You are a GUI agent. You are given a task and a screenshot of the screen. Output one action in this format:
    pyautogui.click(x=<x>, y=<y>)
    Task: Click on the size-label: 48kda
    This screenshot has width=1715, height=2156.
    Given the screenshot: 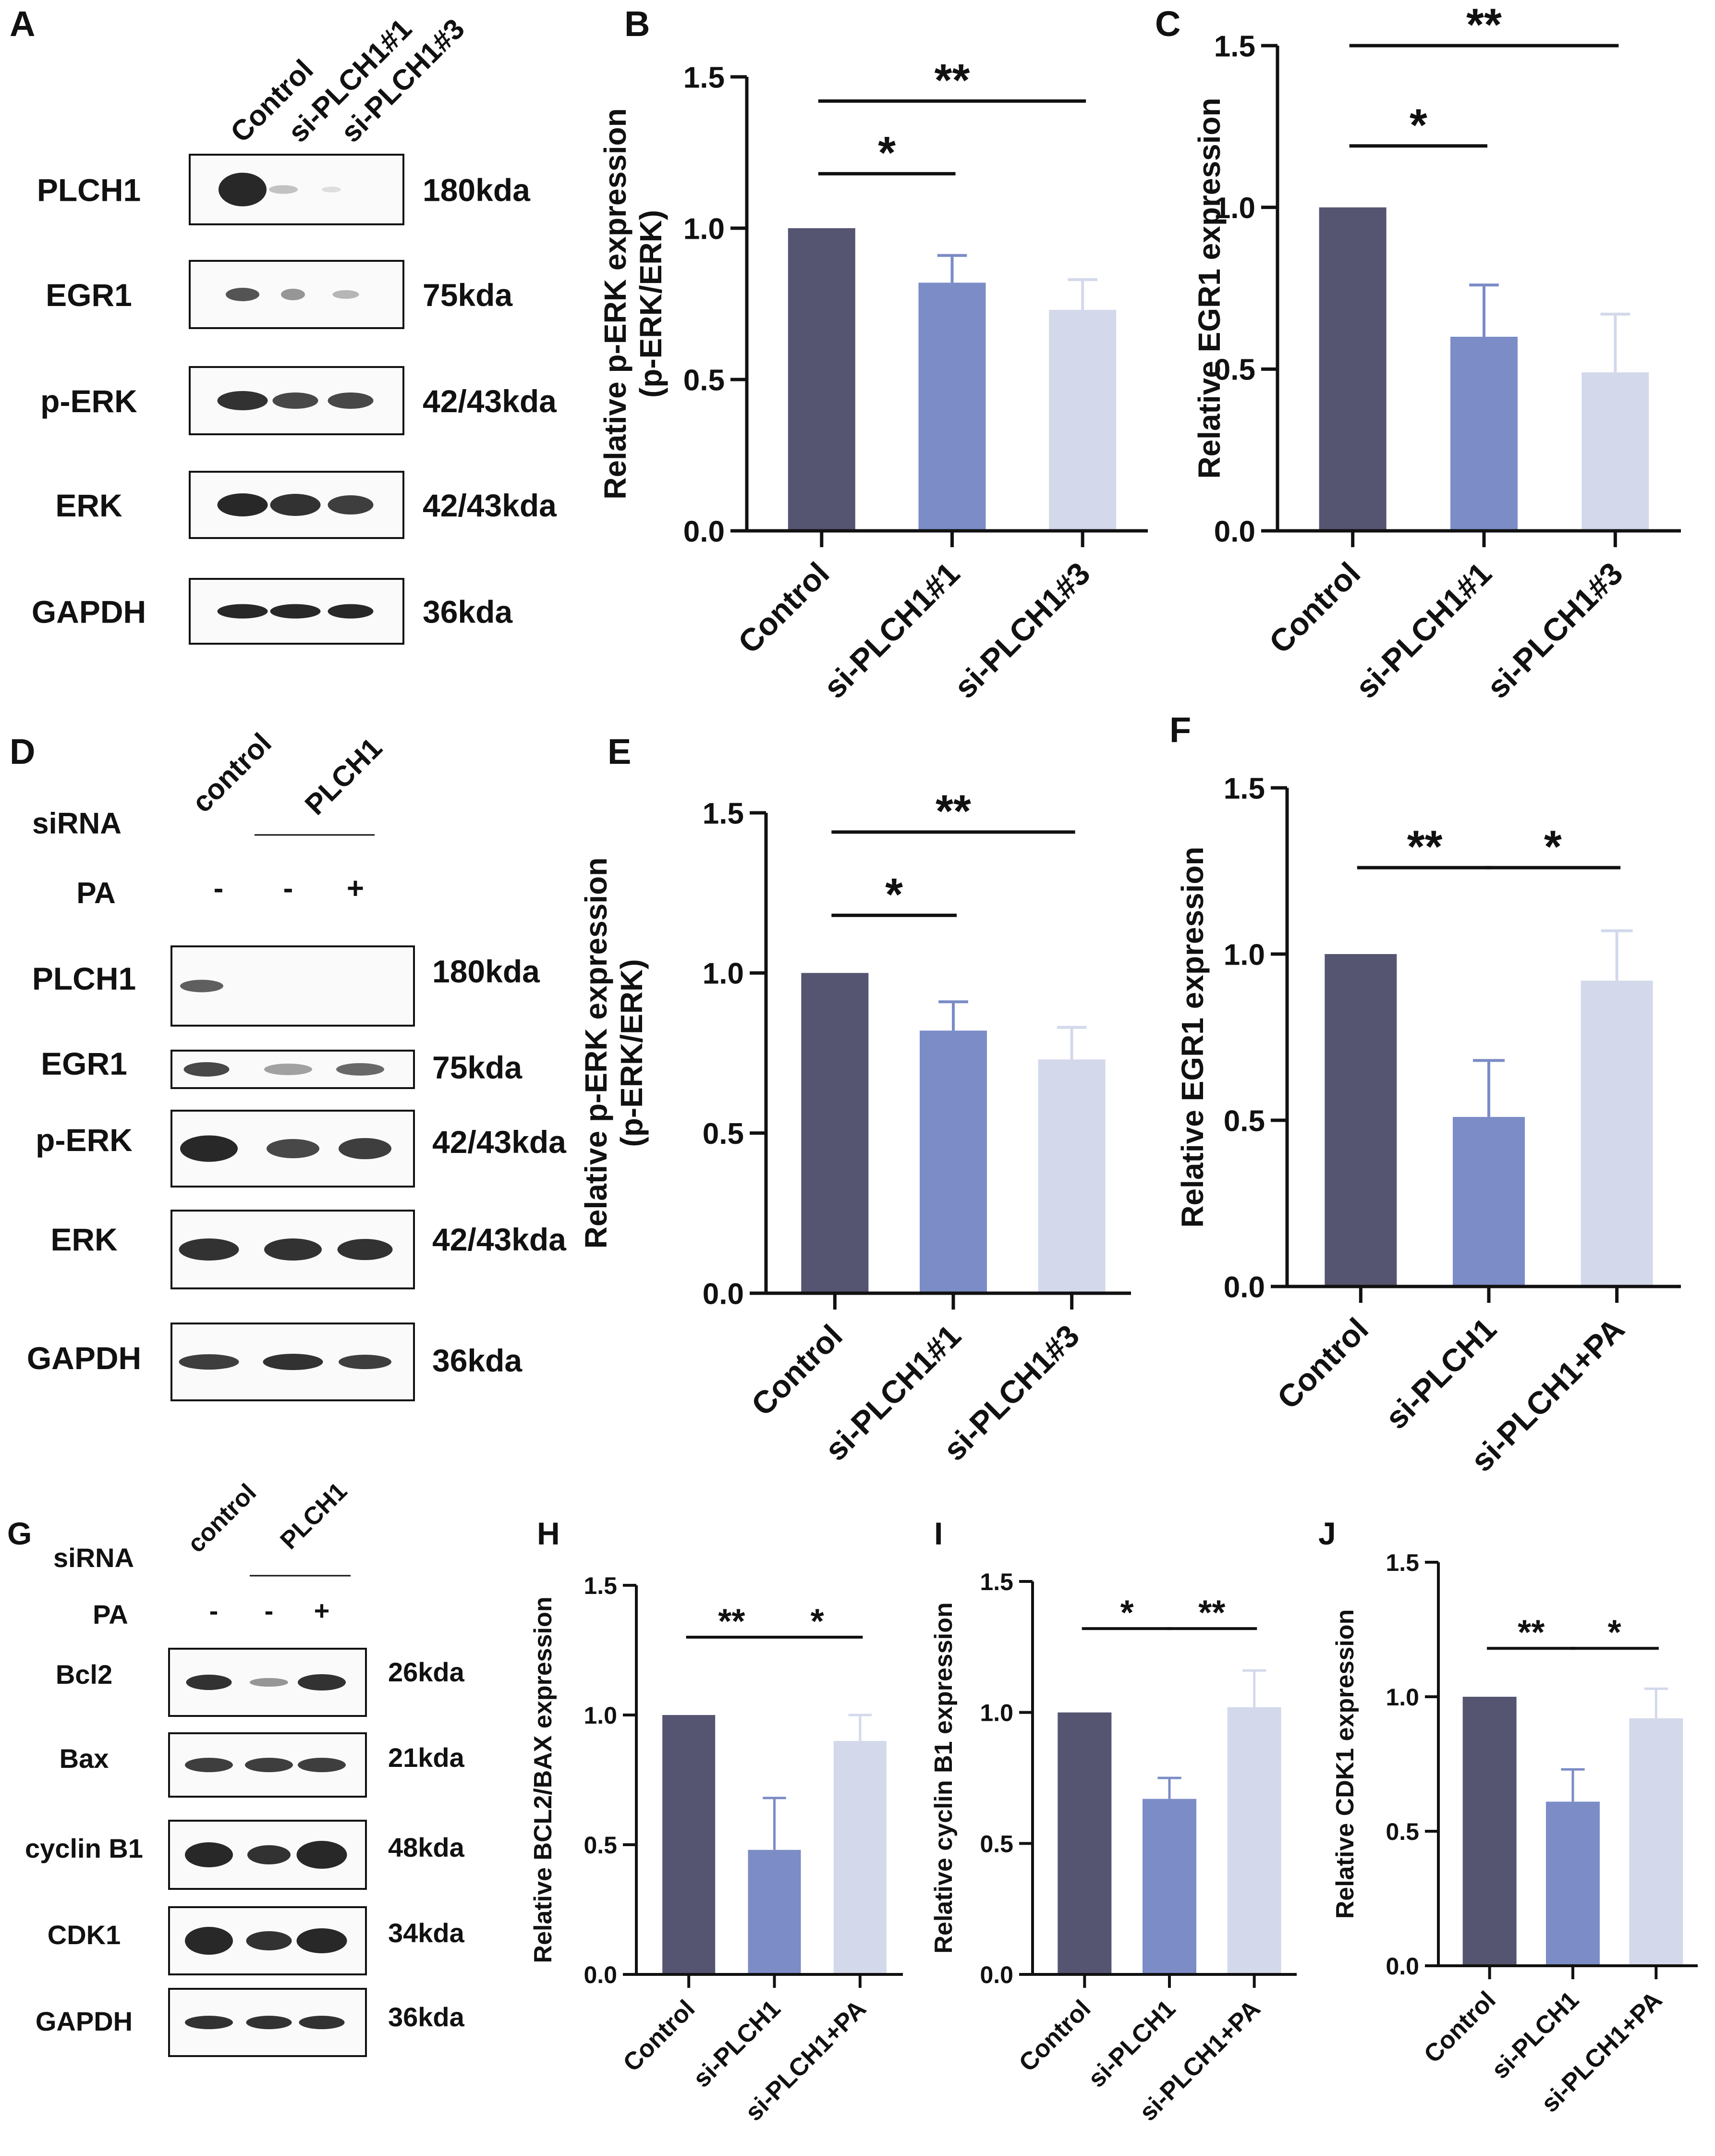 What is the action you would take?
    pyautogui.click(x=426, y=1847)
    